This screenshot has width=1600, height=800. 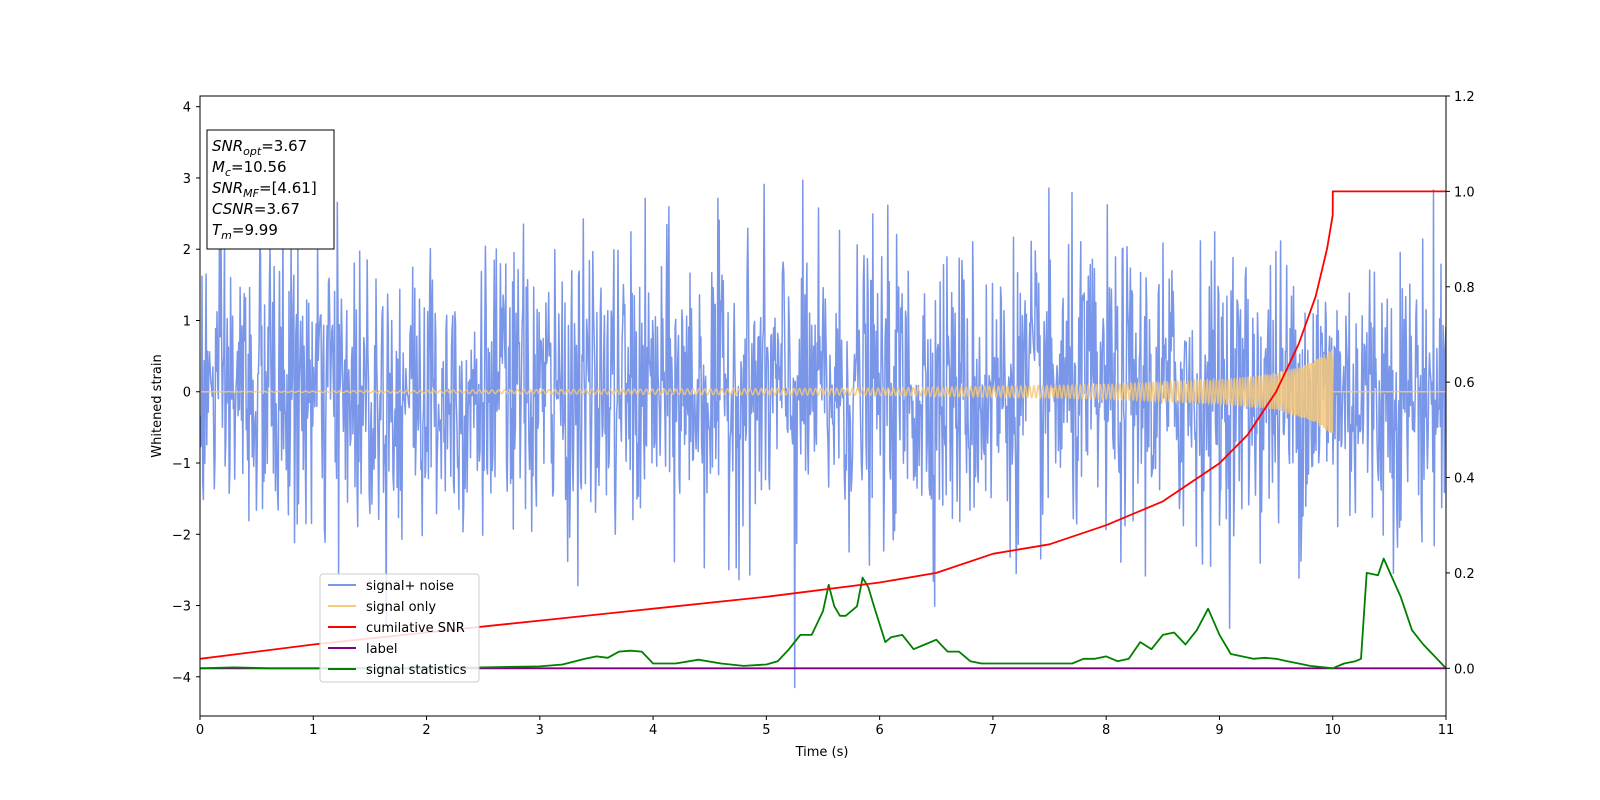 I want to click on annotation-line: CSNR=3.67, so click(x=256, y=209).